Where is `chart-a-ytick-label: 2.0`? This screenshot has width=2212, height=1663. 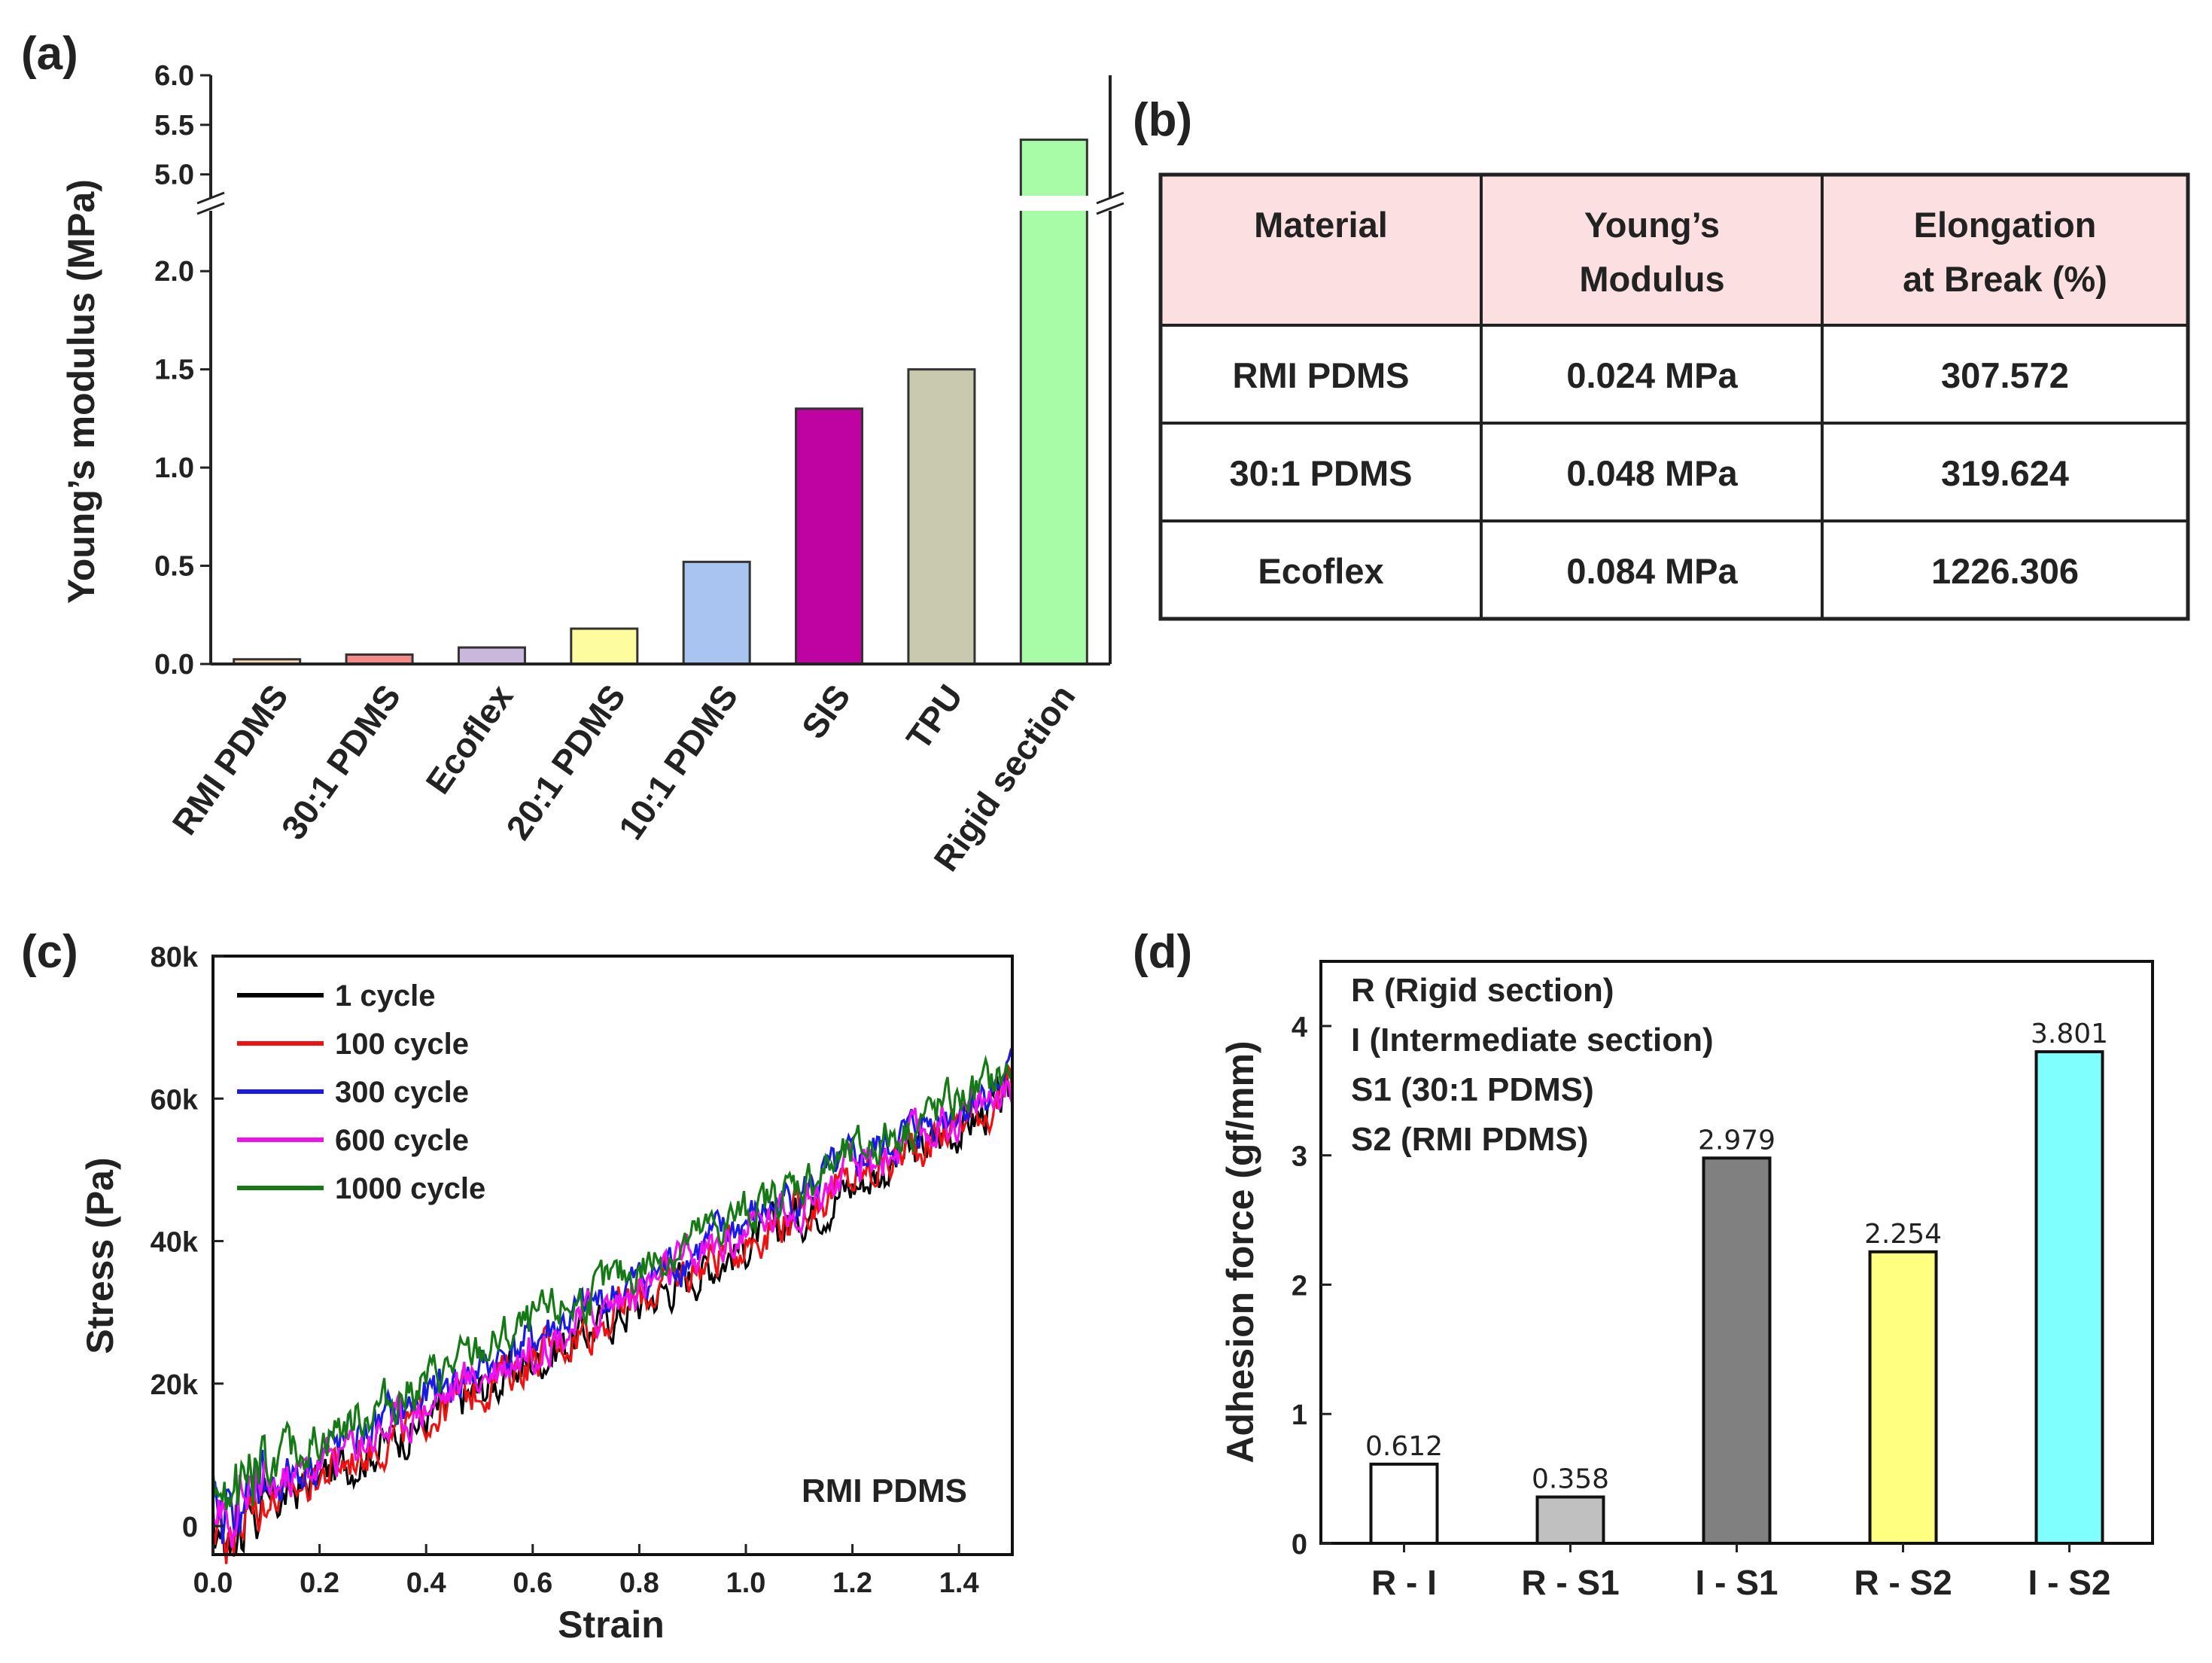 chart-a-ytick-label: 2.0 is located at coordinates (174, 272).